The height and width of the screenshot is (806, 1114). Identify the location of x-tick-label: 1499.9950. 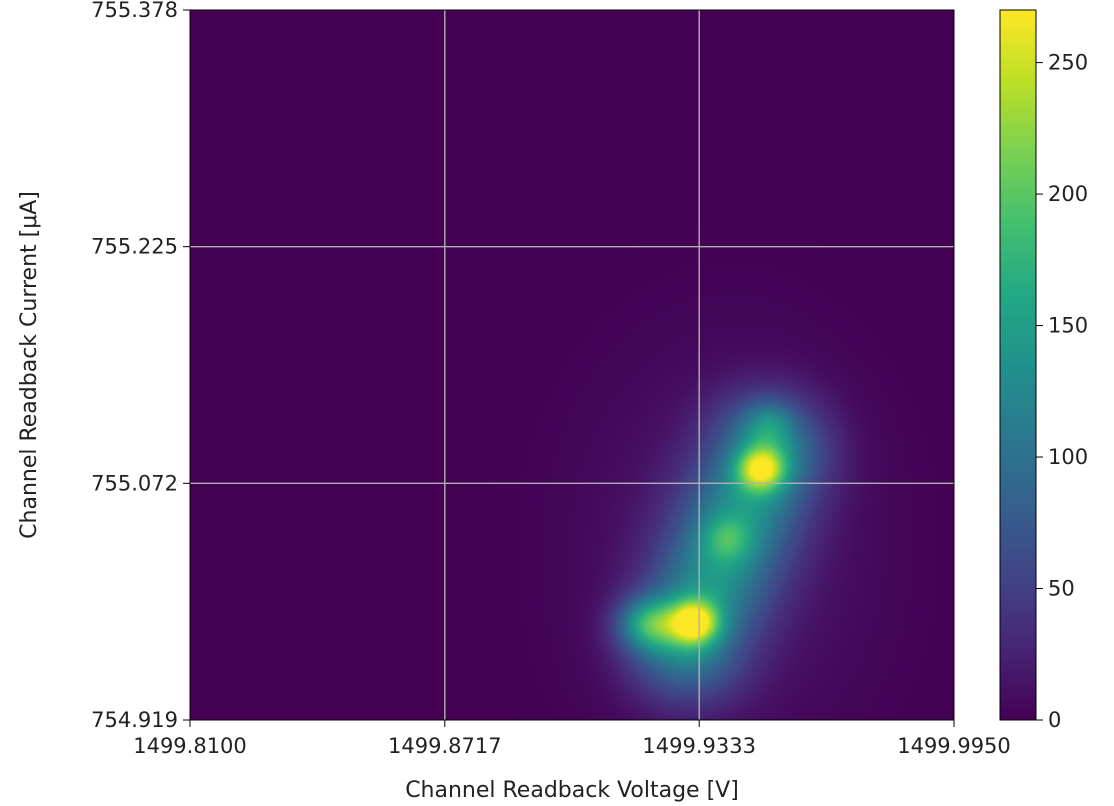
(954, 746).